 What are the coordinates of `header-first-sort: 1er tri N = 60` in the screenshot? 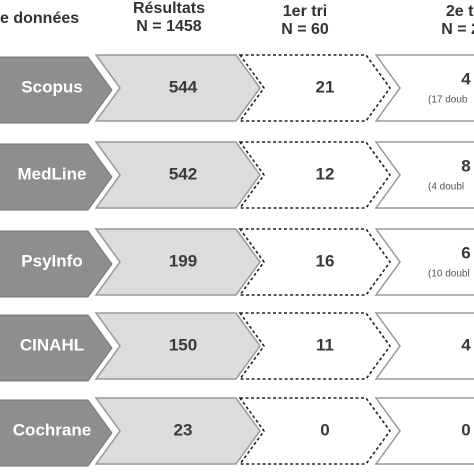 It's located at (305, 21).